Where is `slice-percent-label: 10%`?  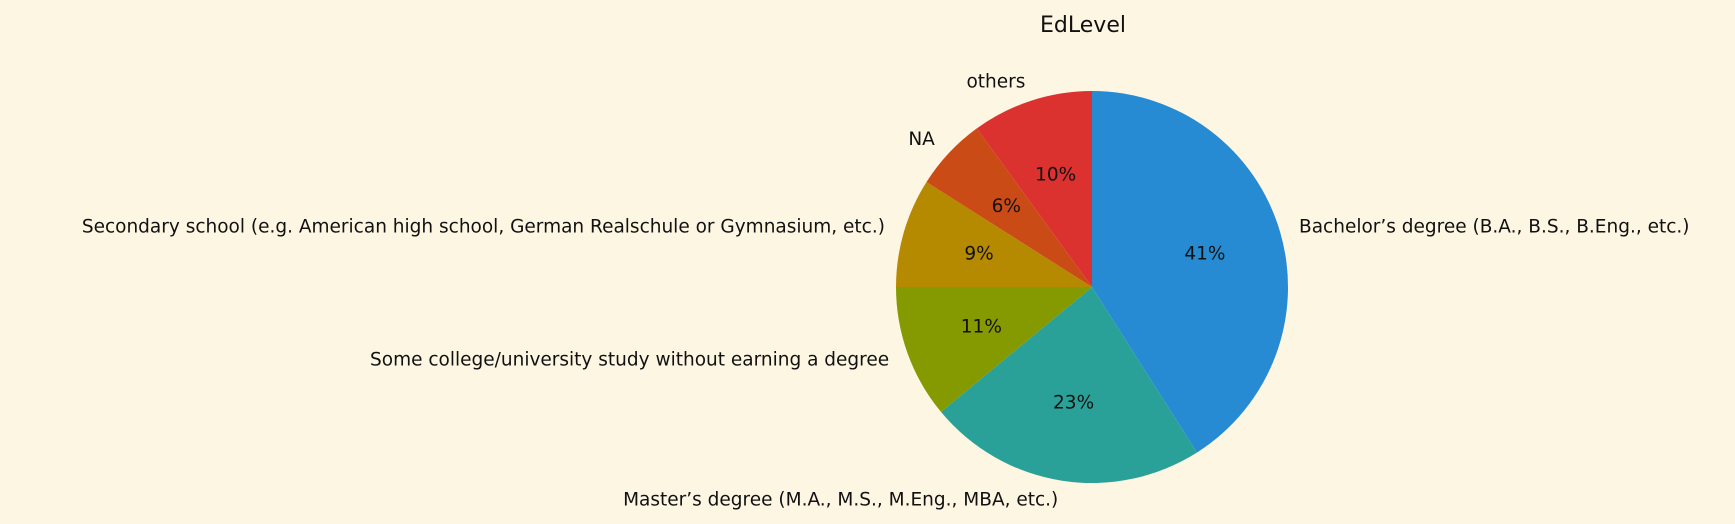 slice-percent-label: 10% is located at coordinates (1055, 175).